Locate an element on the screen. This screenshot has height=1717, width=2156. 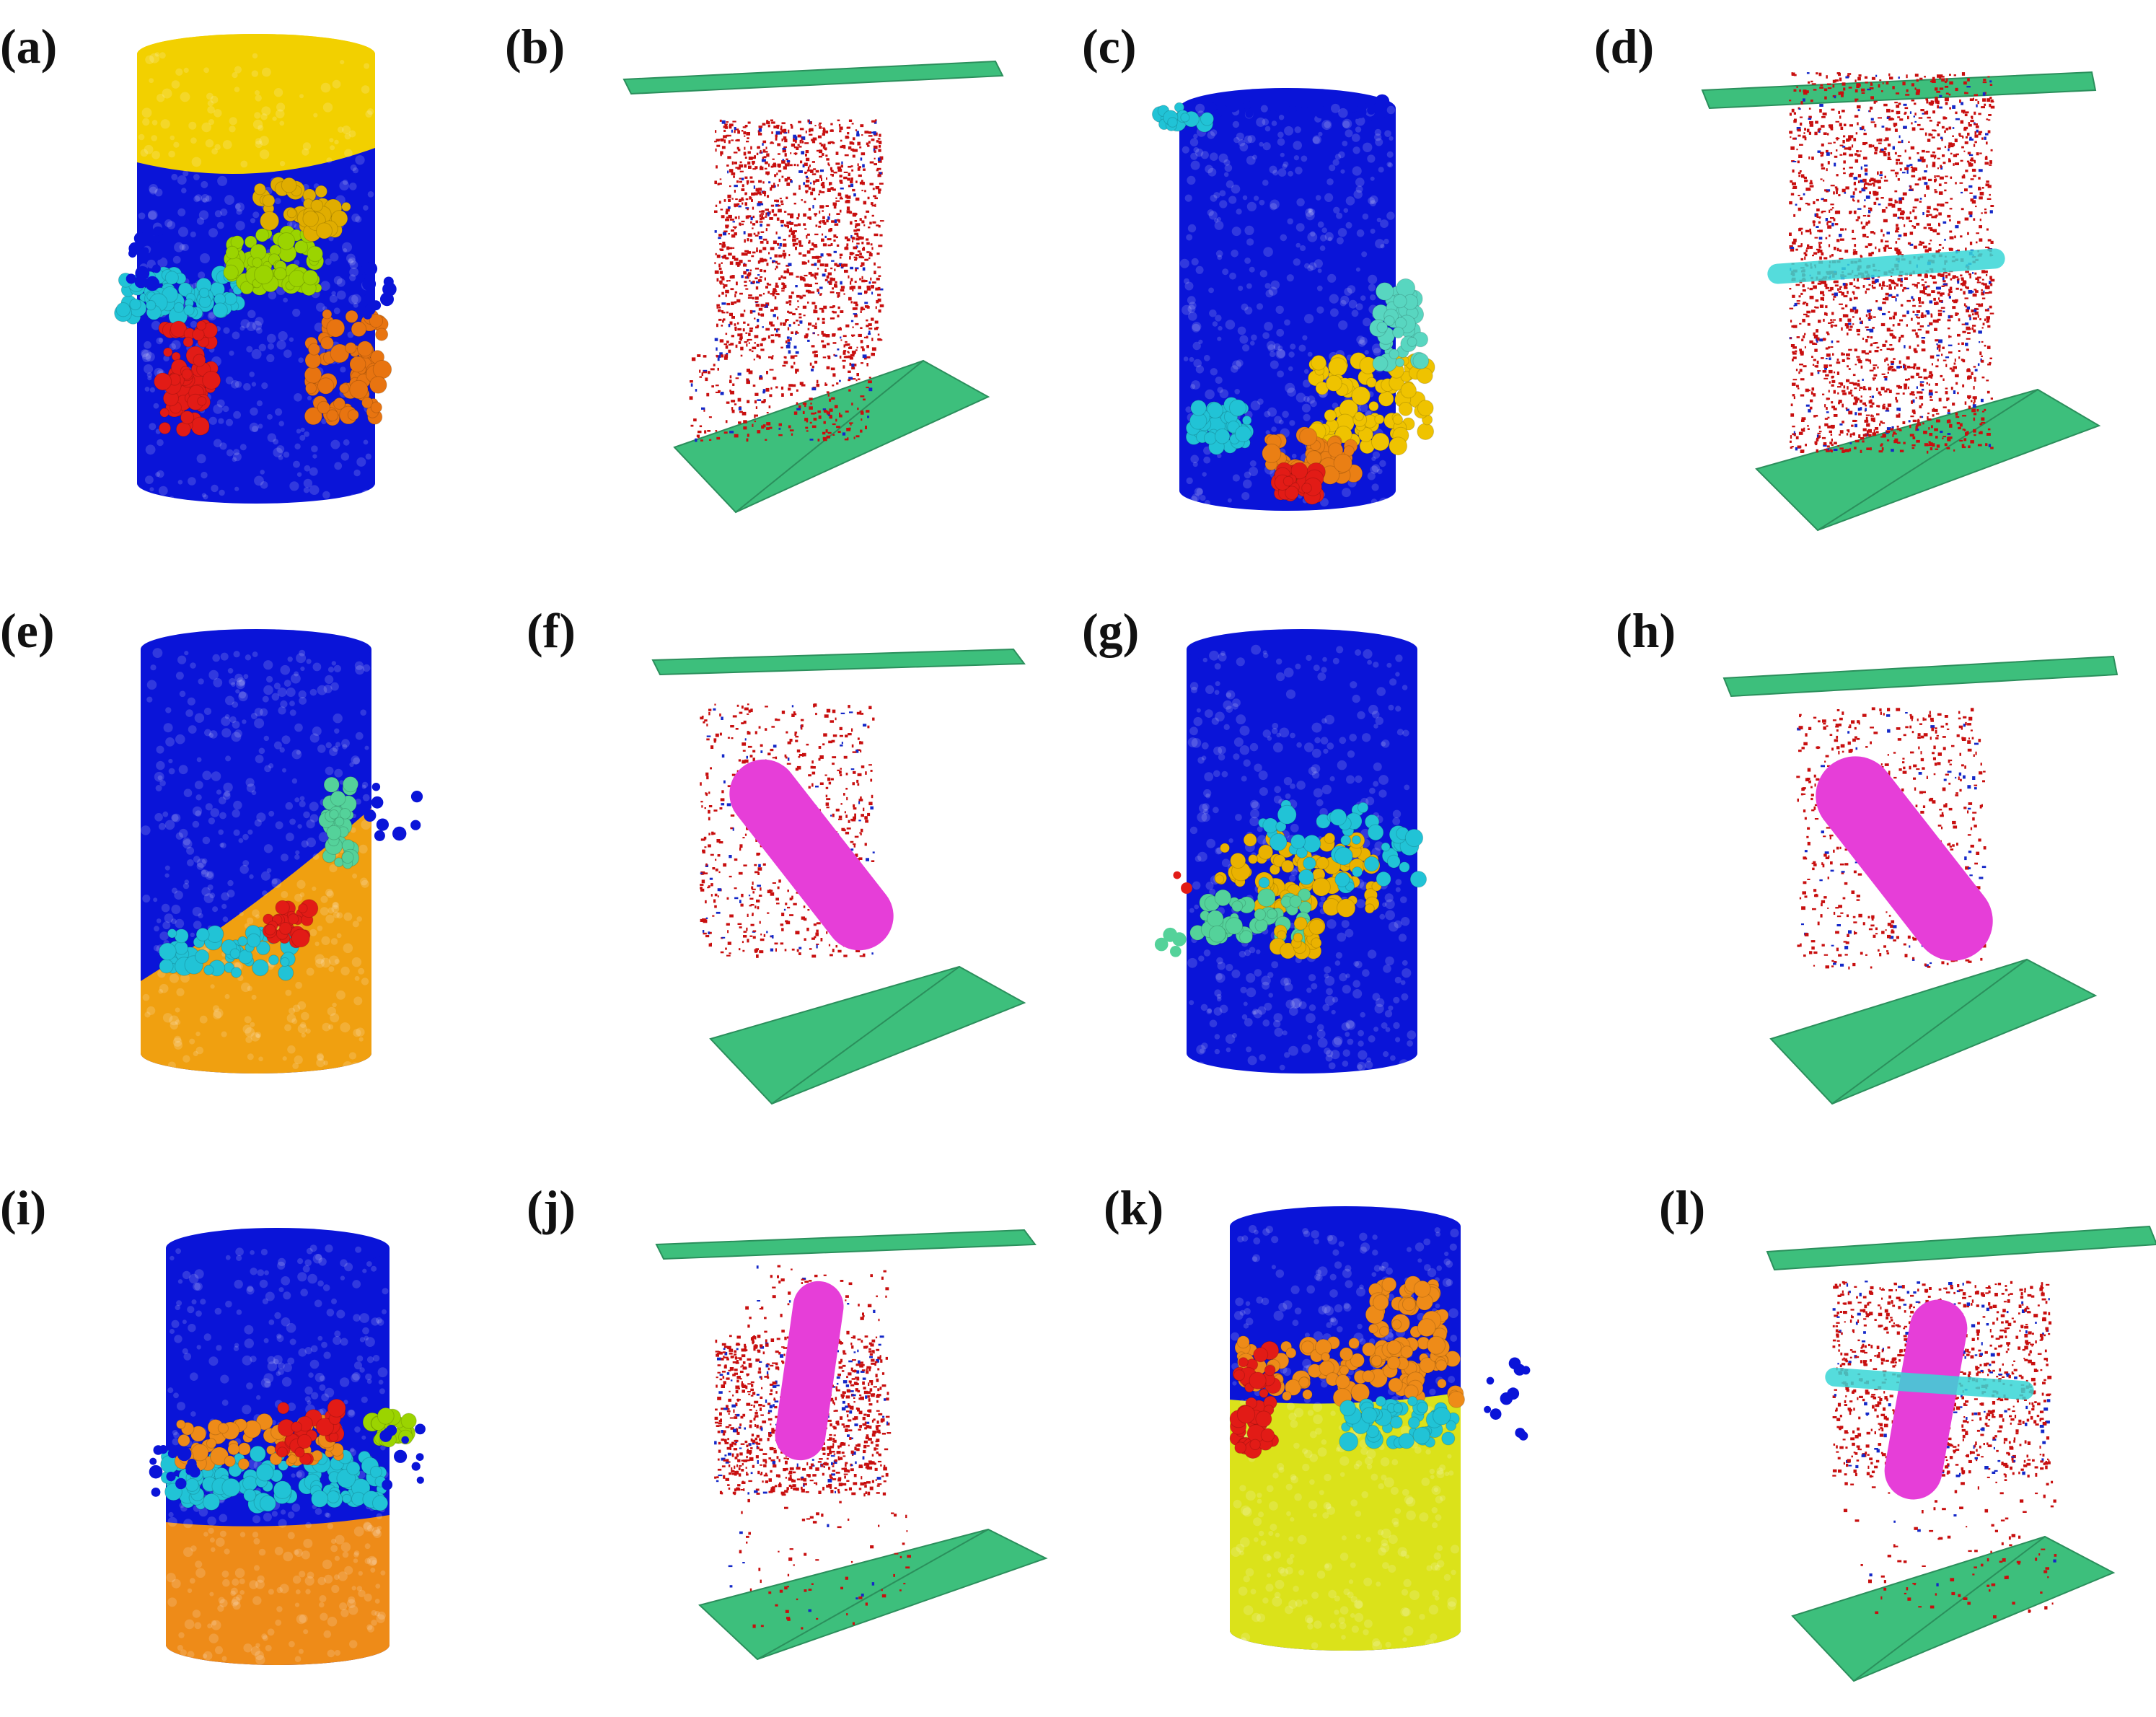
panel-label-l: (l) is located at coordinates (1683, 1207).